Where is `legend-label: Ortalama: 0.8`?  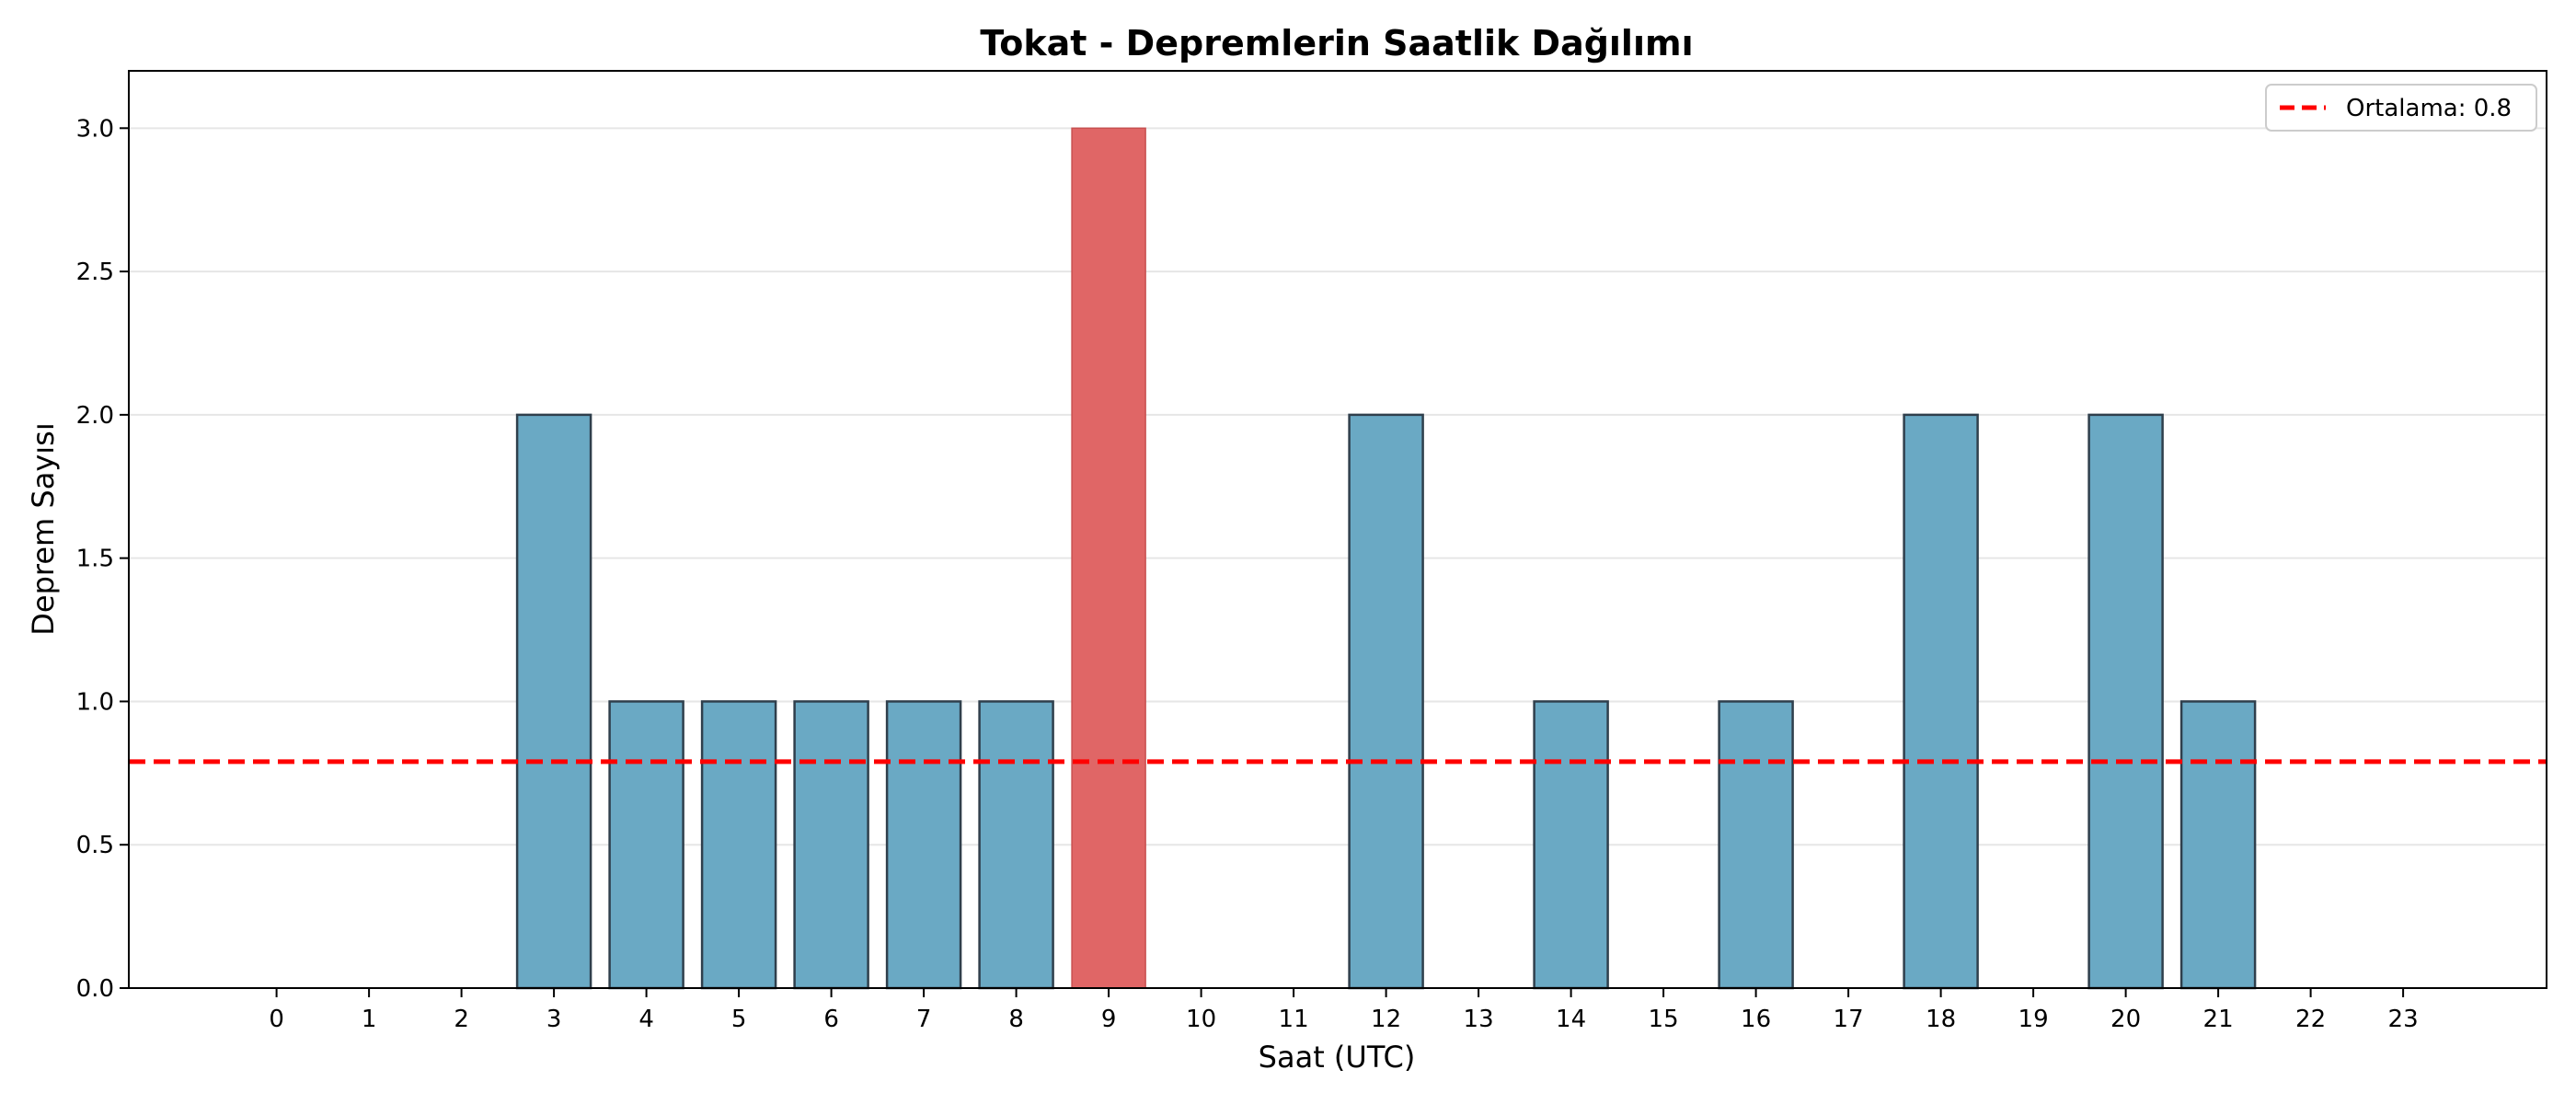
legend-label: Ortalama: 0.8 is located at coordinates (2429, 108).